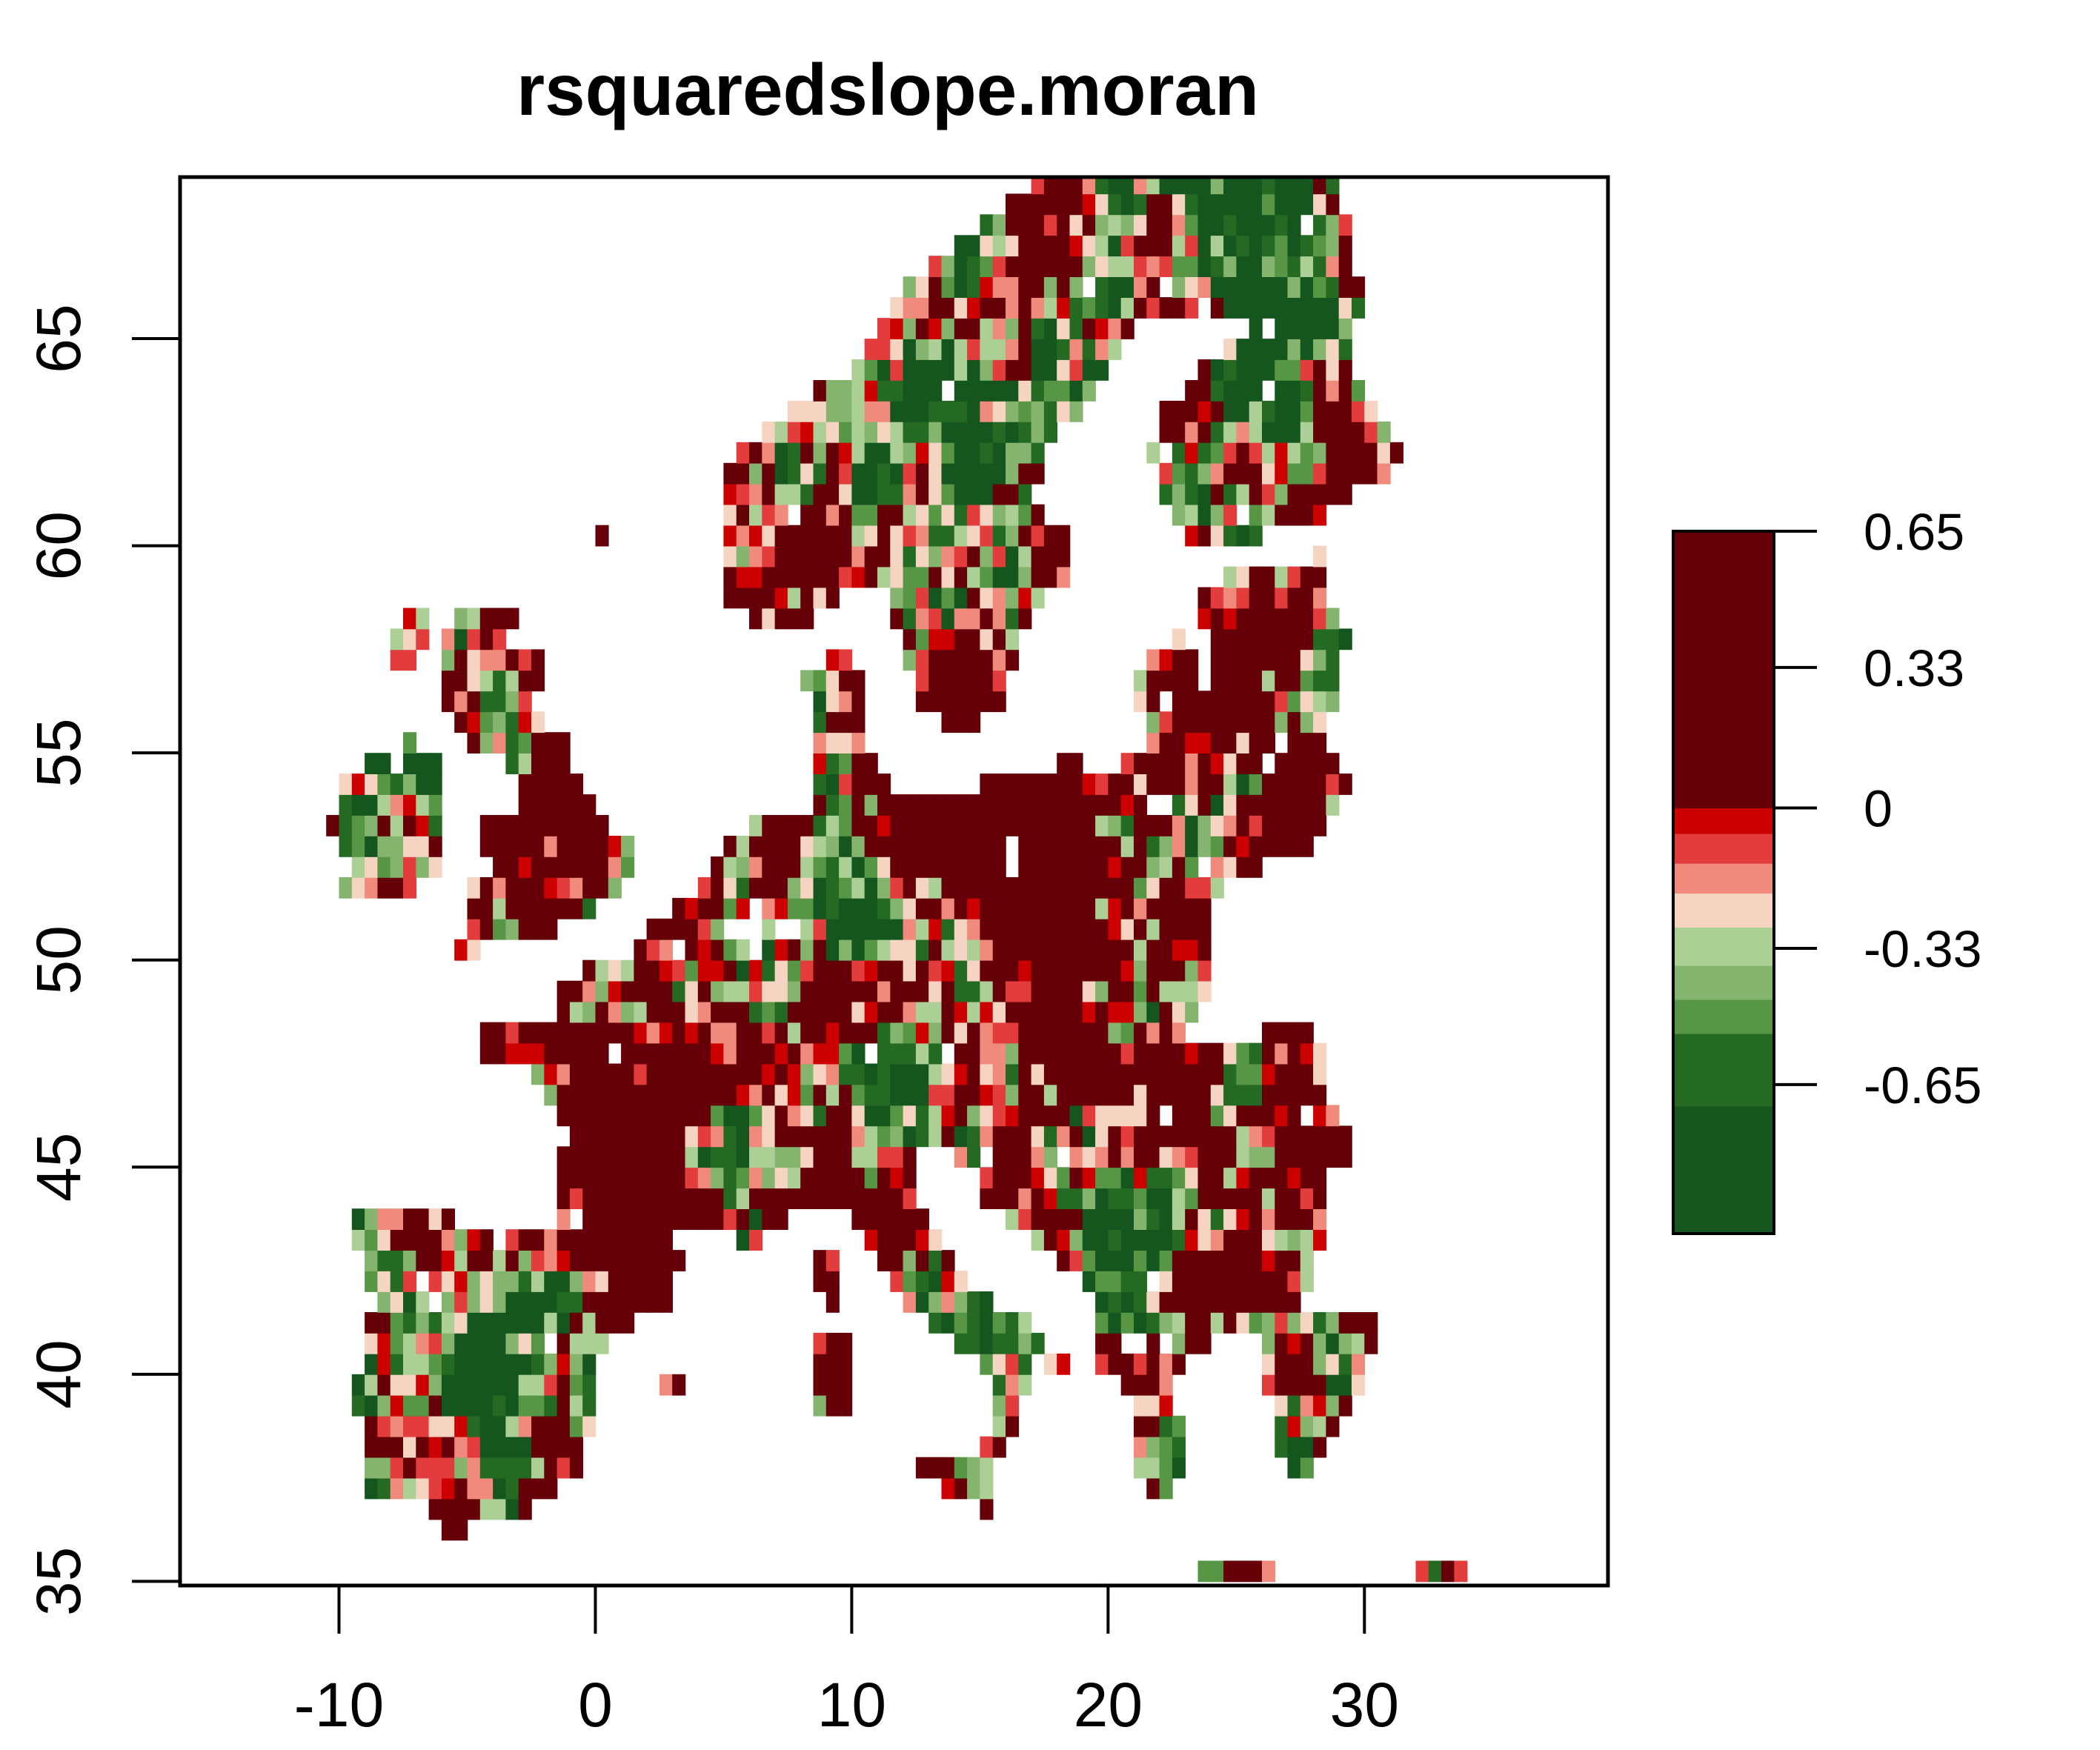 This screenshot has width=2100, height=1750. What do you see at coordinates (1724, 848) in the screenshot?
I see `legend-swatch` at bounding box center [1724, 848].